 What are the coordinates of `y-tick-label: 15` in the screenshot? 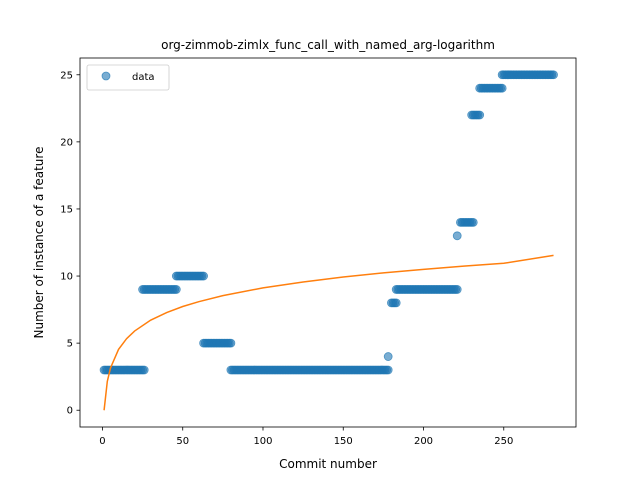 It's located at (66, 209).